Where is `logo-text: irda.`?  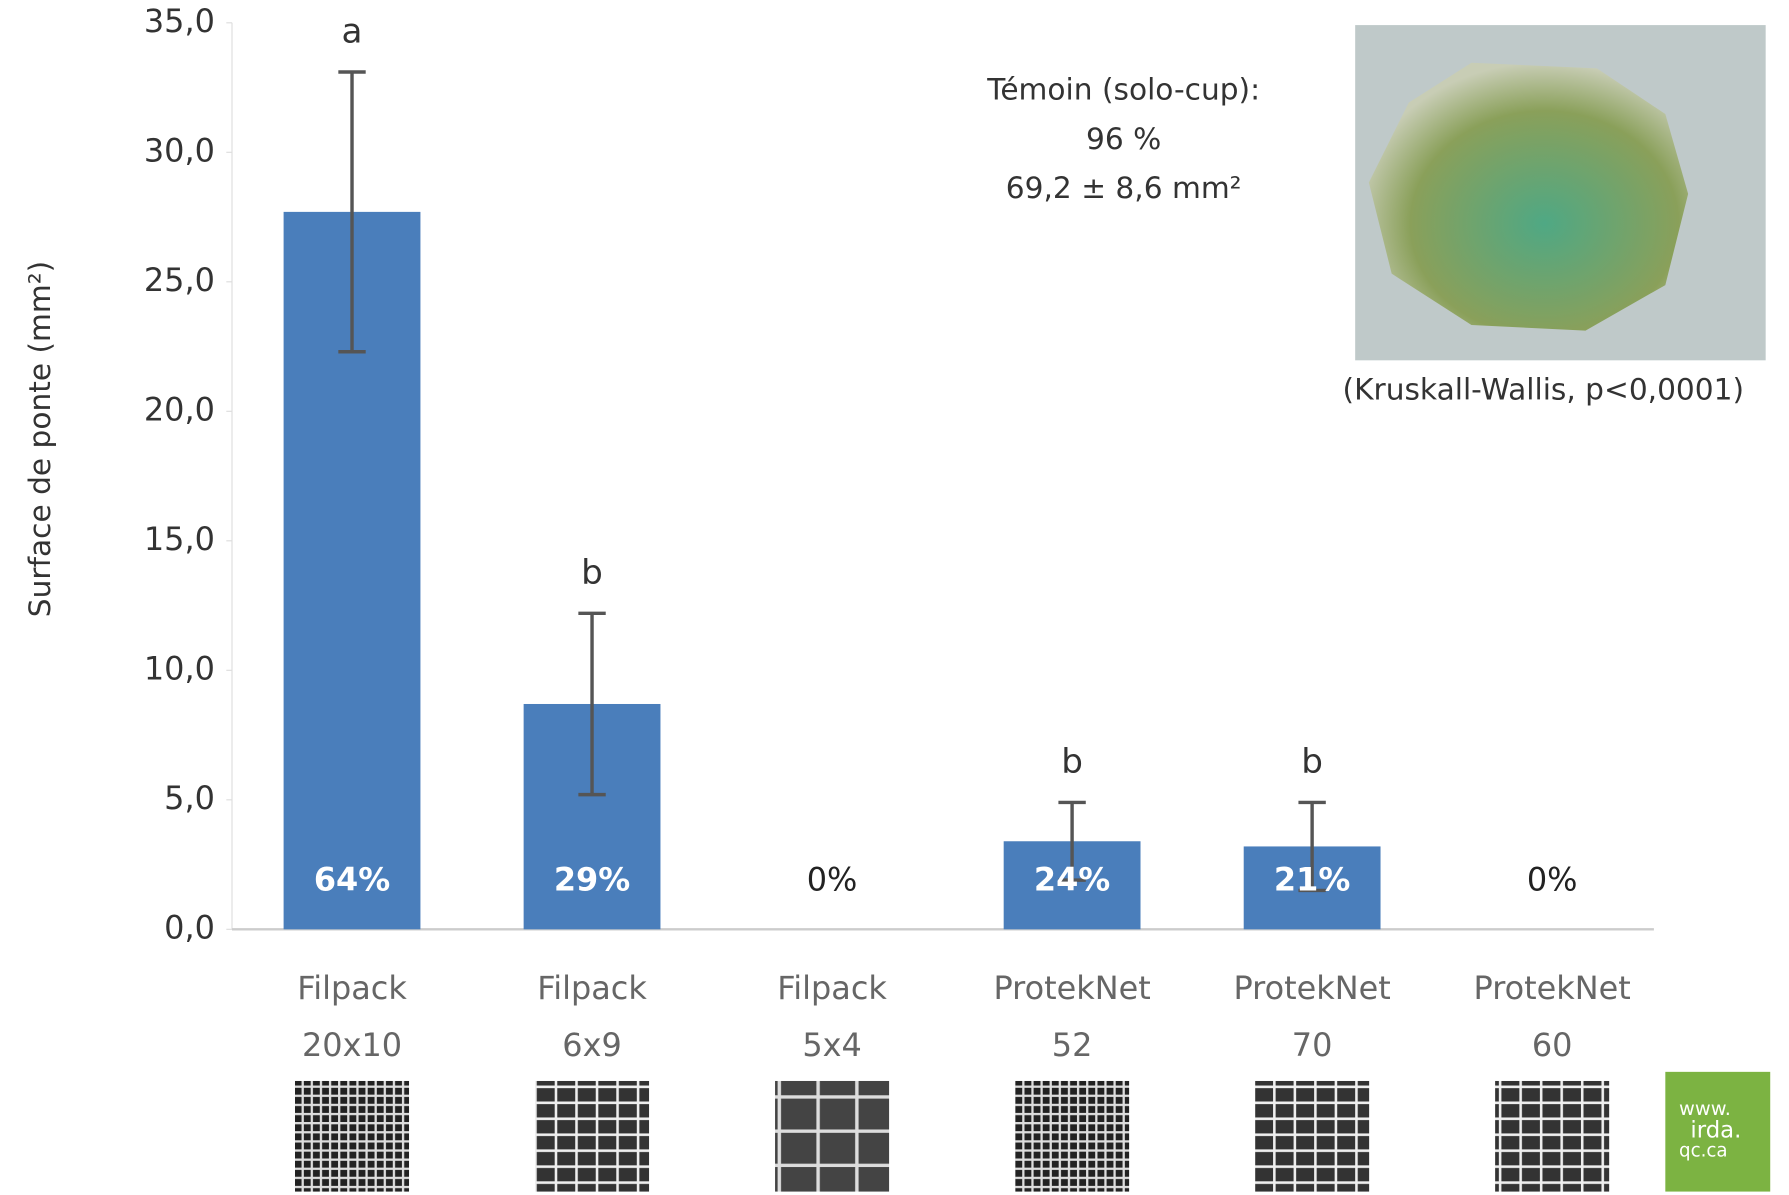
logo-text: irda. is located at coordinates (1715, 1131).